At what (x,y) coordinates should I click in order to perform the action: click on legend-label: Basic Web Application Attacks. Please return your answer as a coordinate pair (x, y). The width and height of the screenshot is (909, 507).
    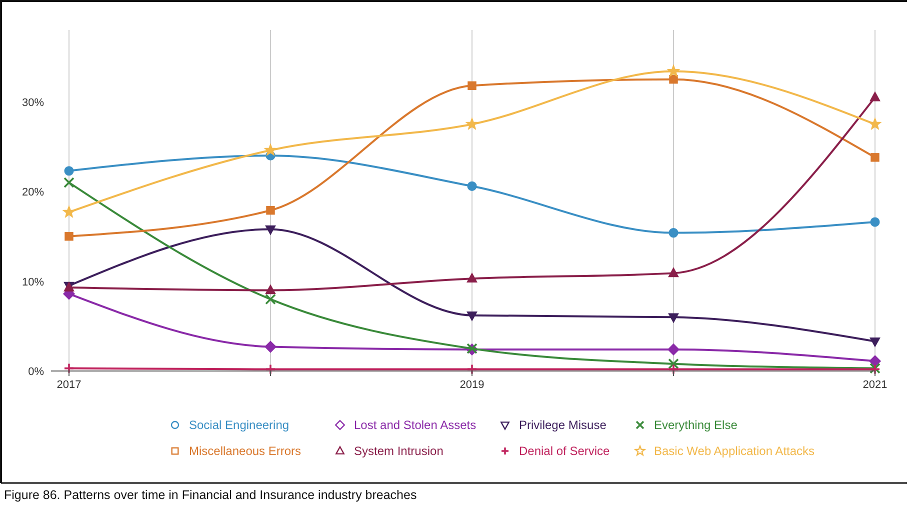
    Looking at the image, I should click on (734, 451).